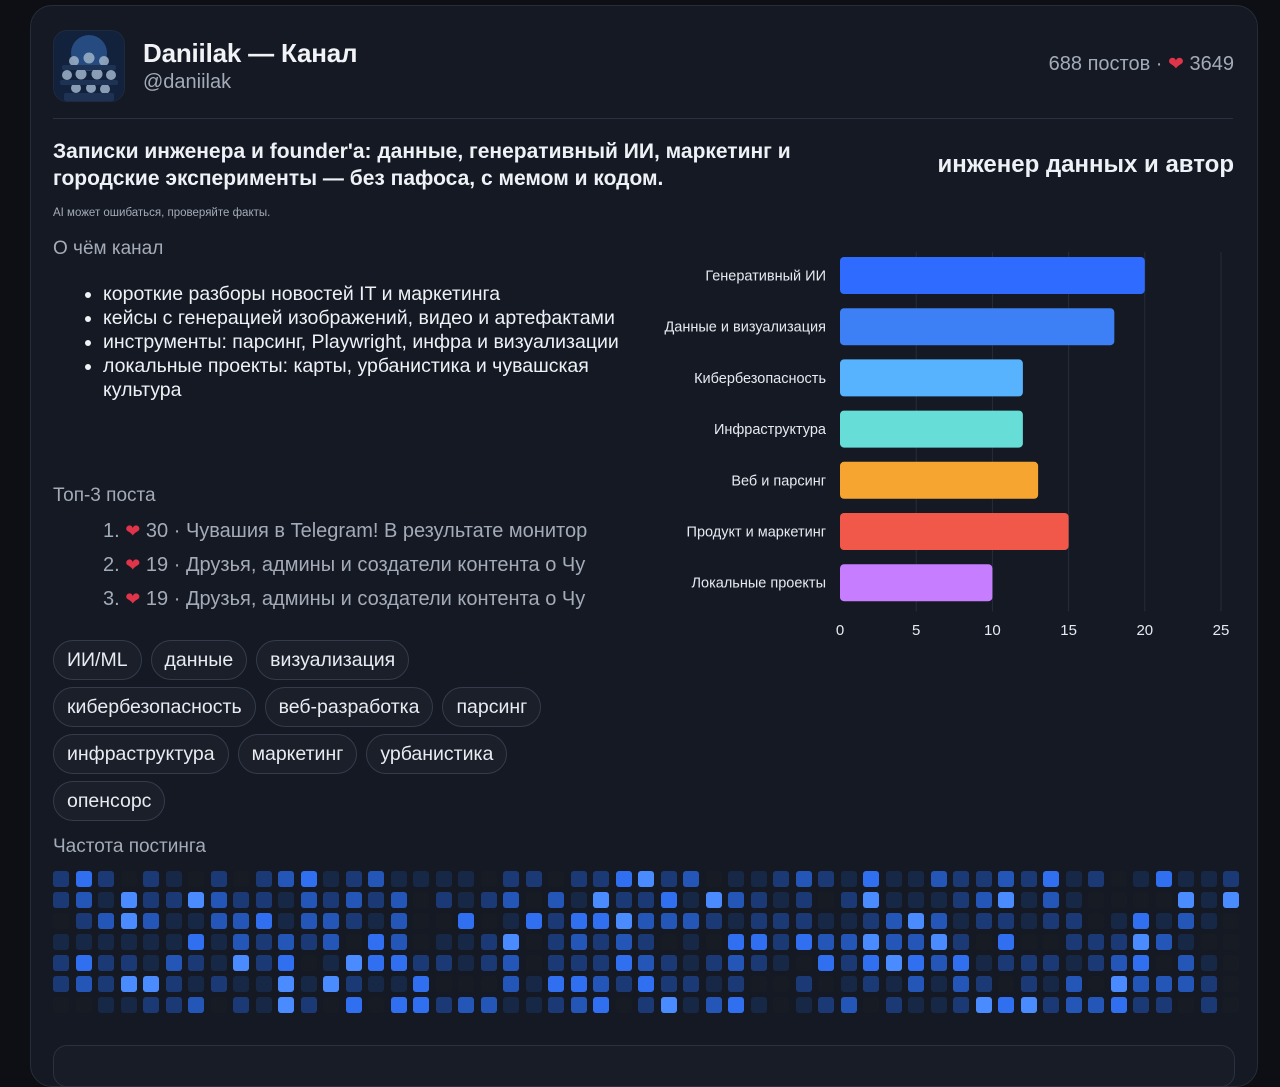 The height and width of the screenshot is (1087, 1280). Describe the element at coordinates (89, 66) in the screenshot. I see `channel-avatar` at that location.